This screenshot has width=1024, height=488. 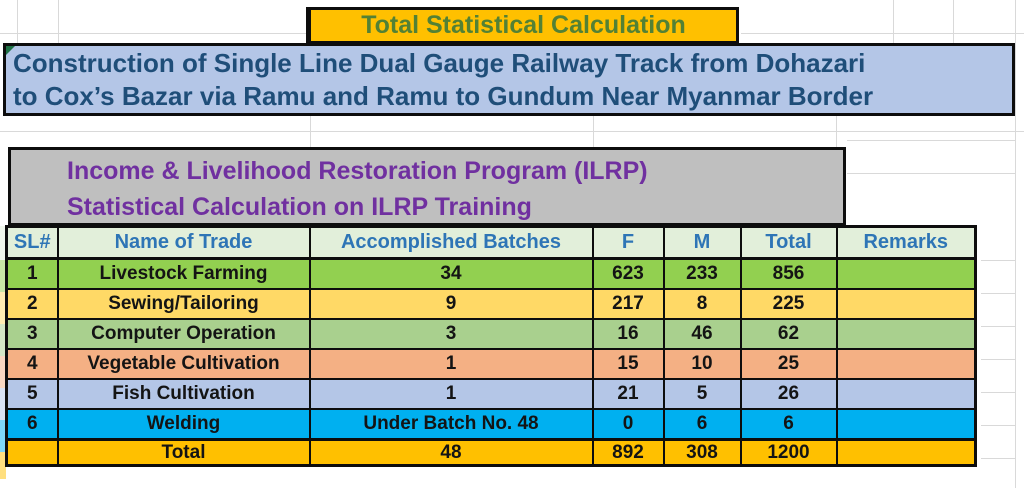 I want to click on cell-sl, so click(x=32, y=452).